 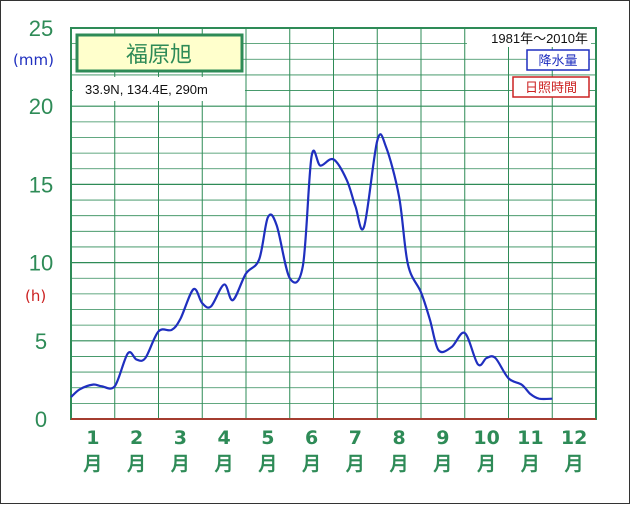 What do you see at coordinates (574, 438) in the screenshot?
I see `month-number: 12` at bounding box center [574, 438].